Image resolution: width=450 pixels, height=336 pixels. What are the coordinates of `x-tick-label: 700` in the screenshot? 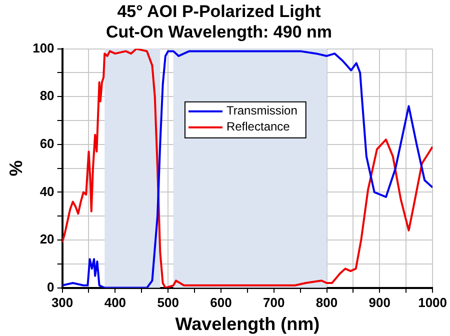 It's located at (274, 302).